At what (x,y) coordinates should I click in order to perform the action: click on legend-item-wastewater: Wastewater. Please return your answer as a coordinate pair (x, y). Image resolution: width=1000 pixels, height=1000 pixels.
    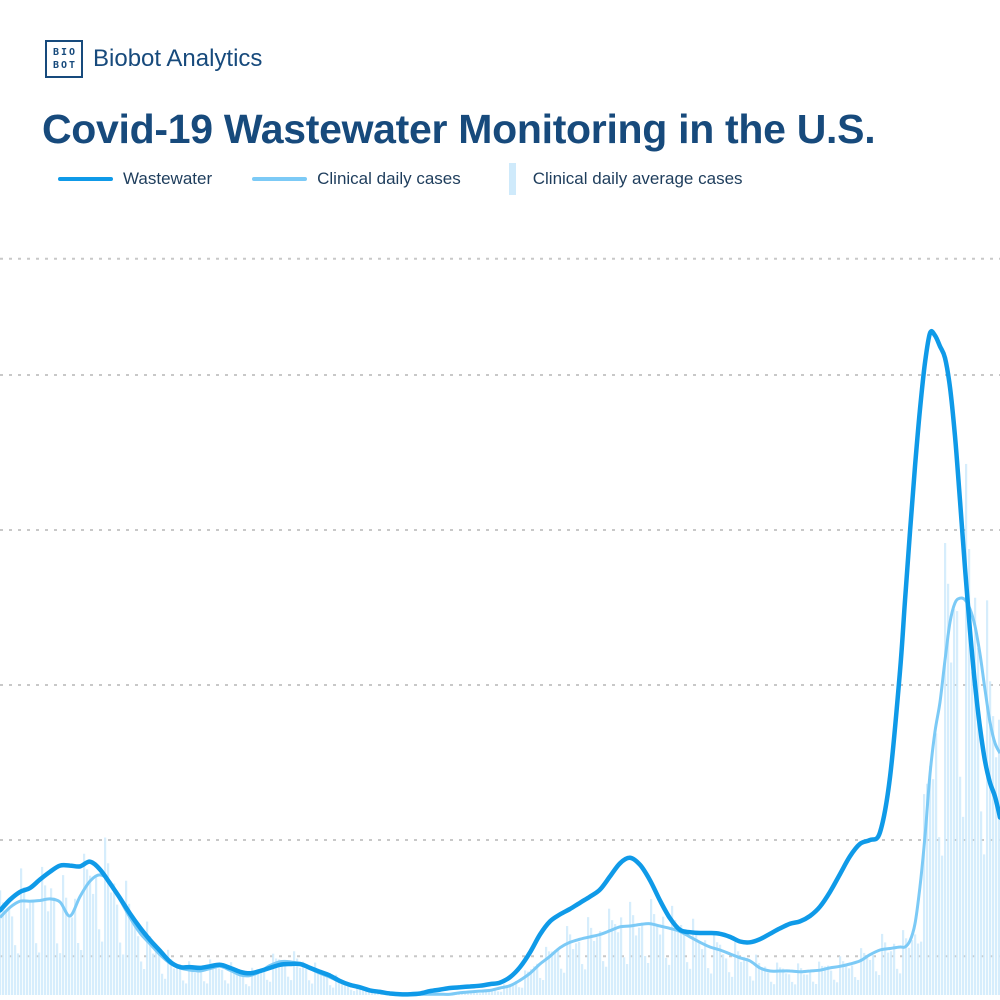
    Looking at the image, I should click on (135, 179).